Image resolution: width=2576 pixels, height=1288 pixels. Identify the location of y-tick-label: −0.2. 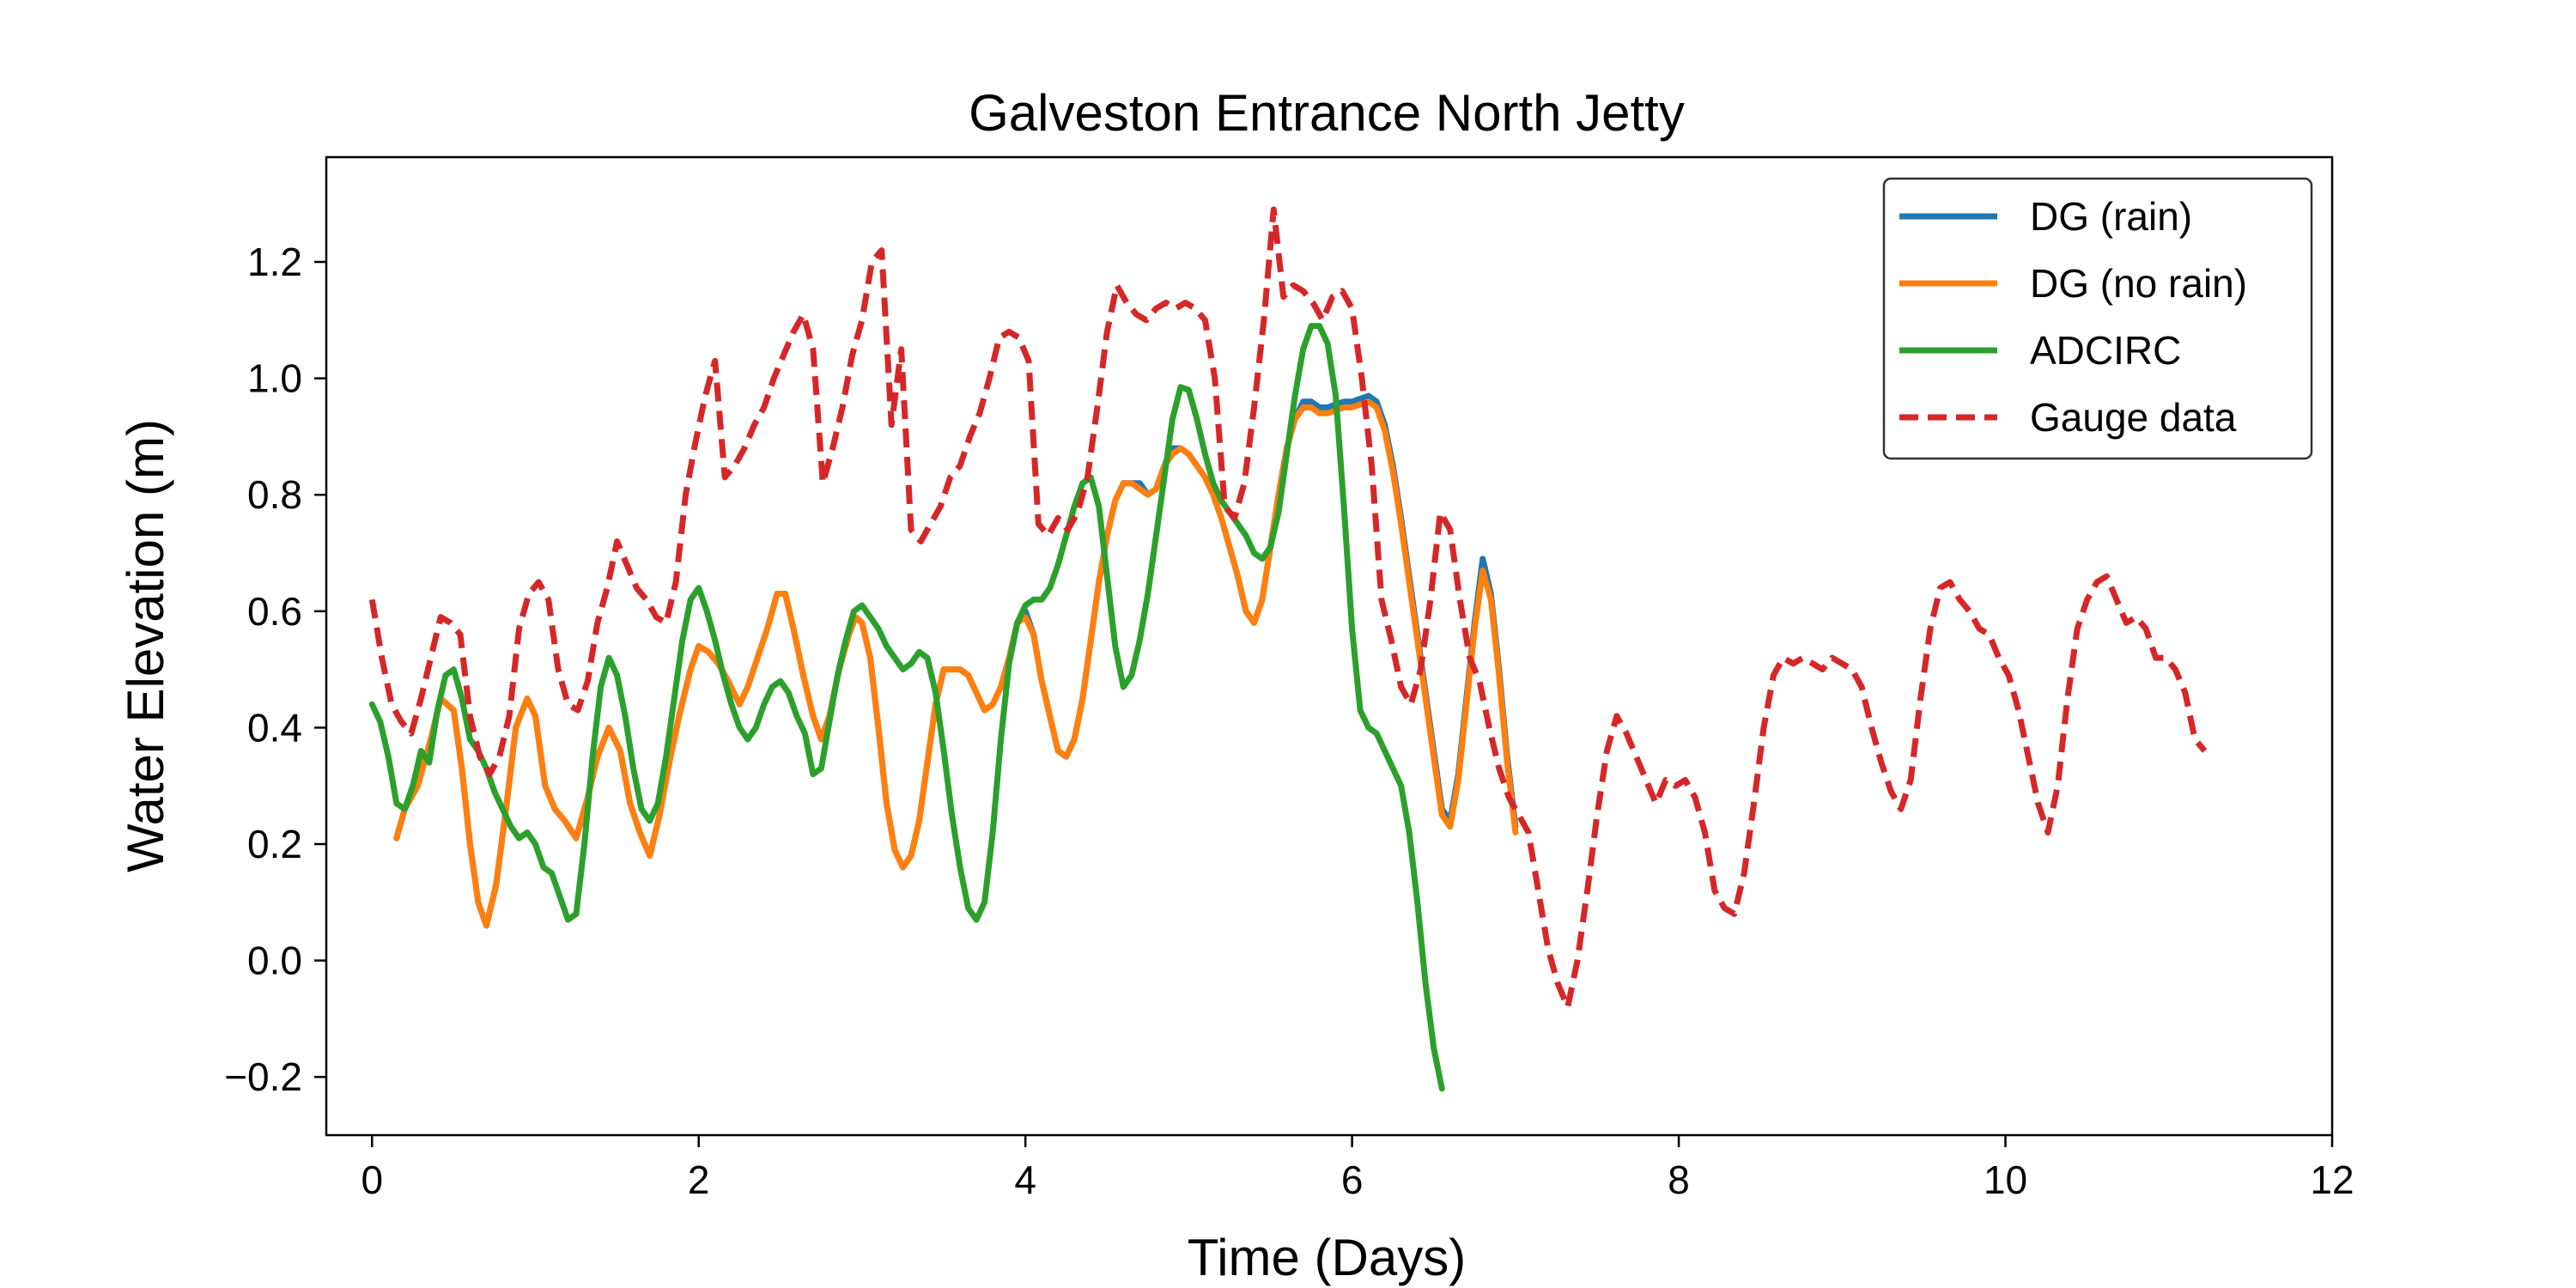
(263, 1076).